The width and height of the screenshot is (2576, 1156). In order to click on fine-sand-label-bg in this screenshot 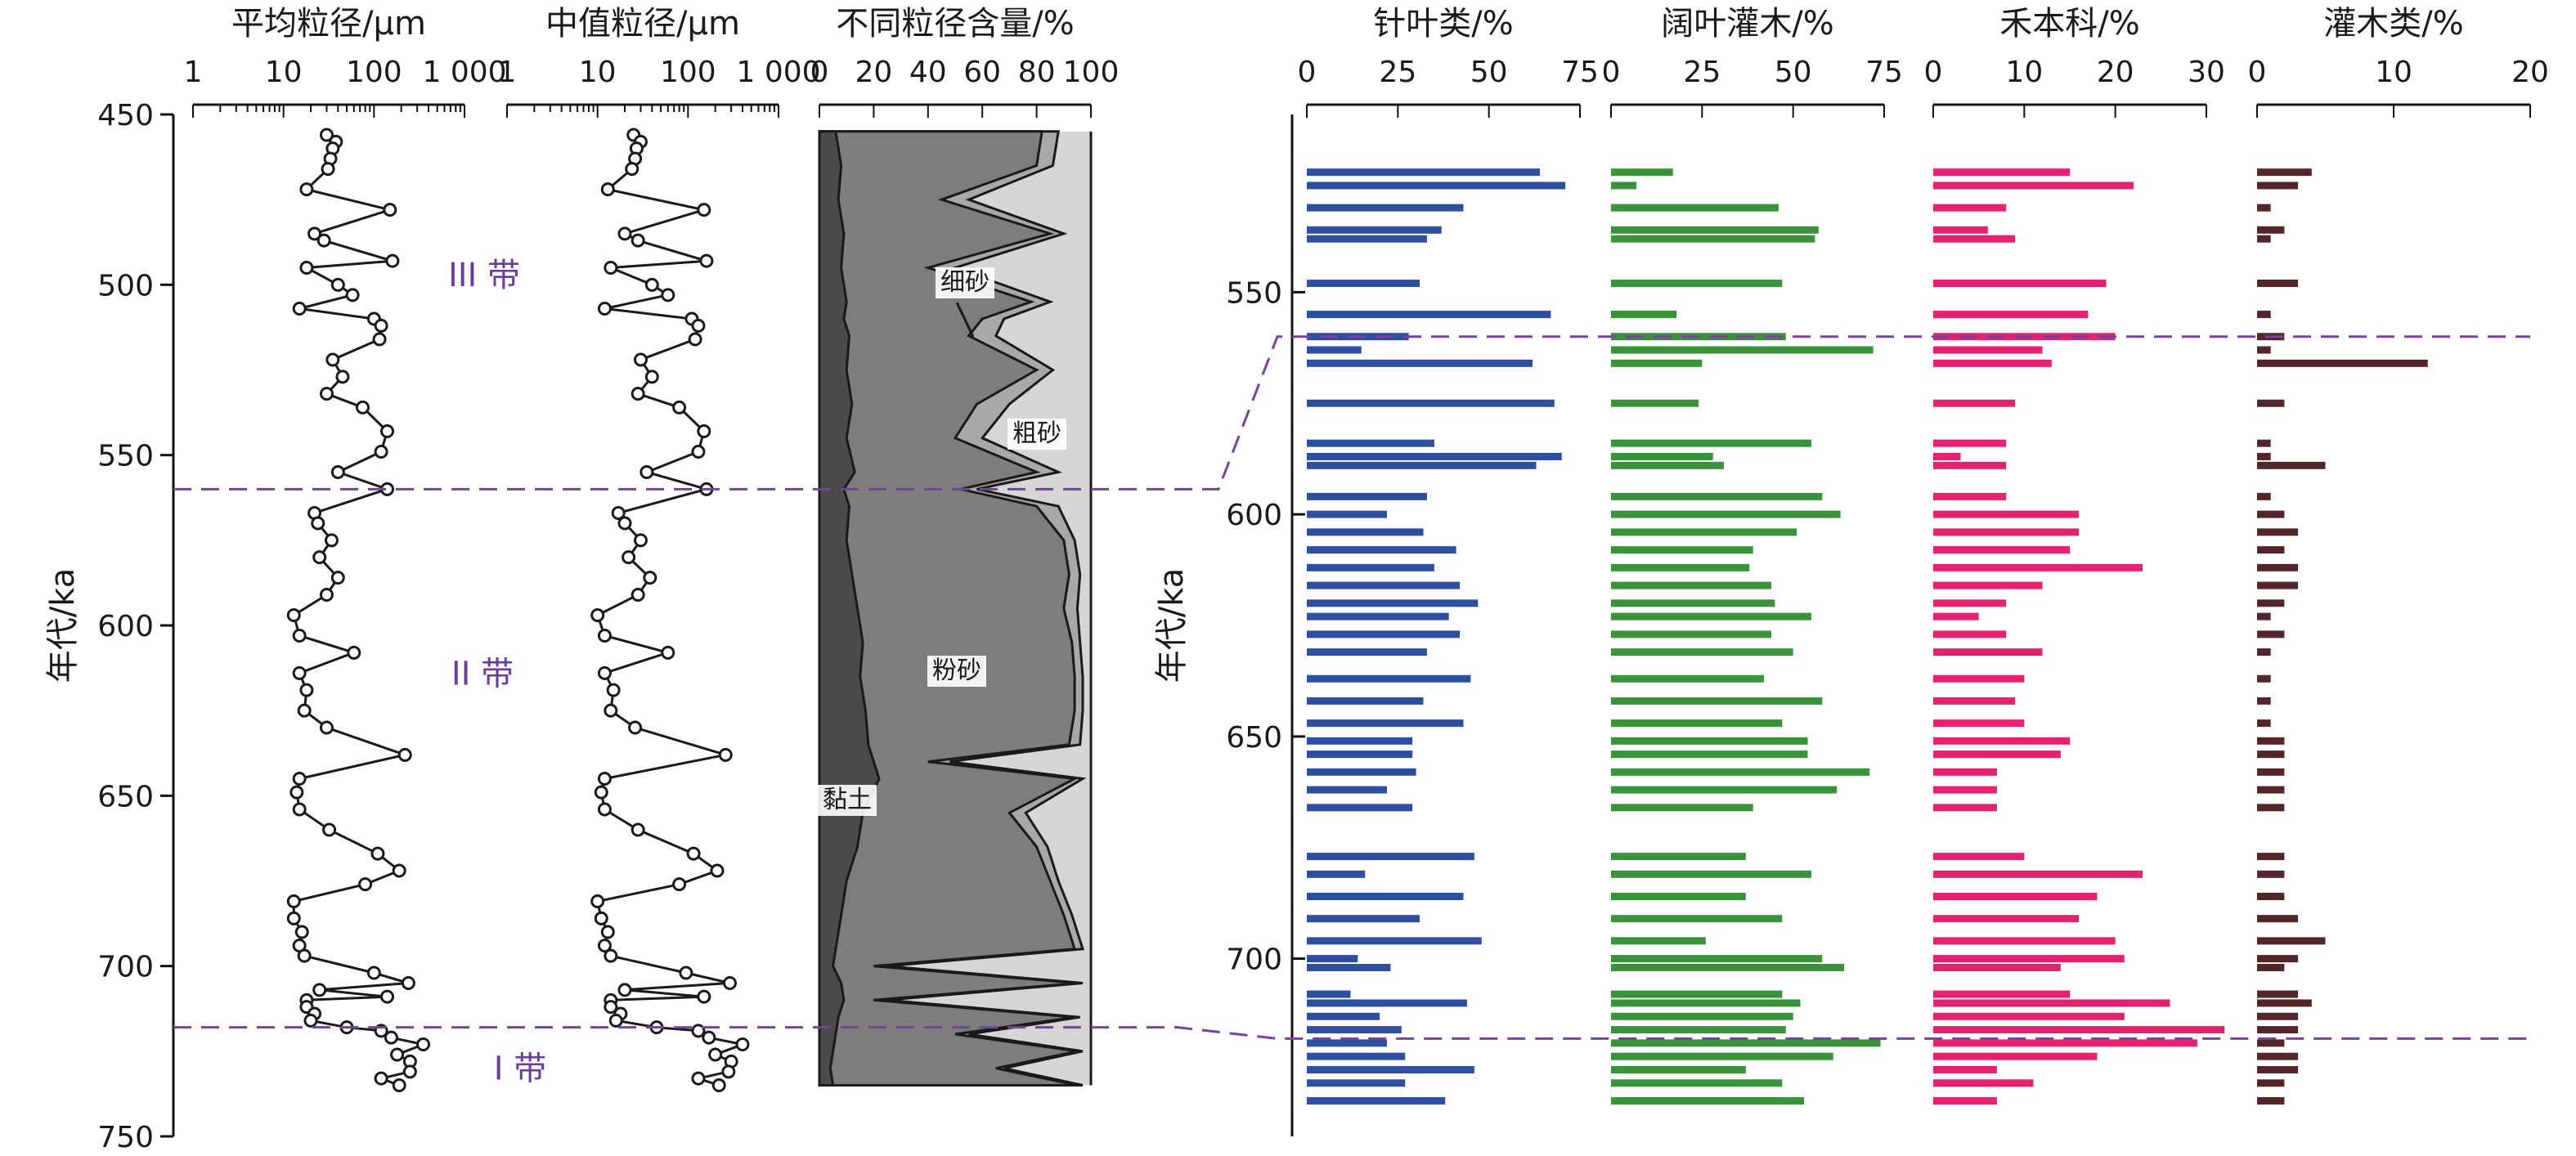, I will do `click(965, 282)`.